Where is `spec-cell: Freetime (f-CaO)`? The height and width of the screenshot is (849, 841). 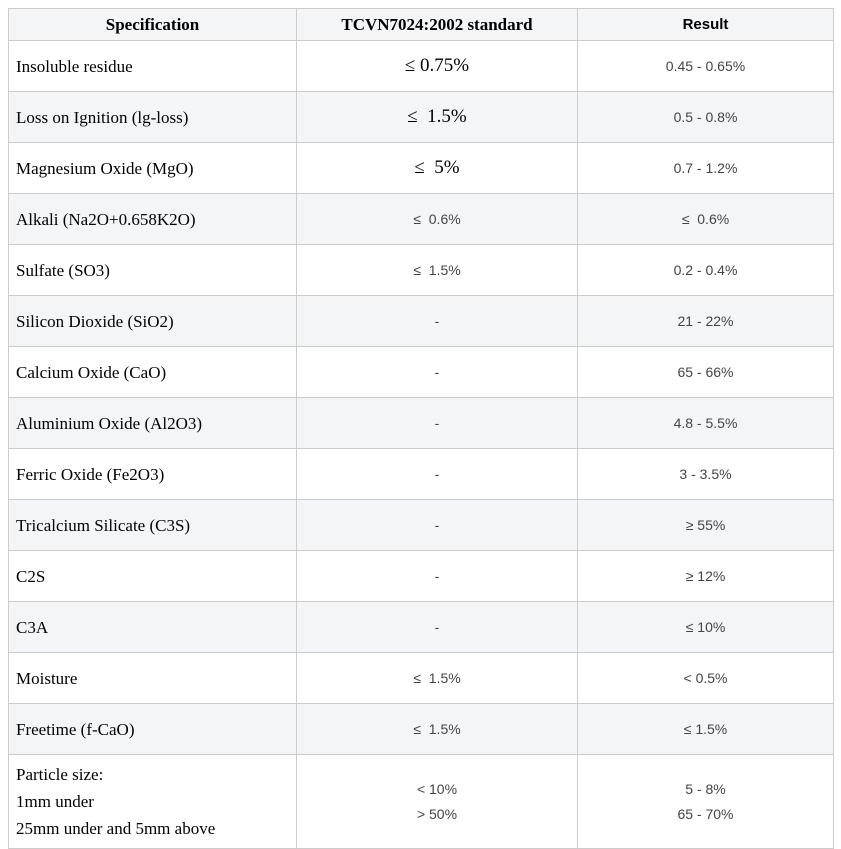
spec-cell: Freetime (f-CaO) is located at coordinates (152, 729).